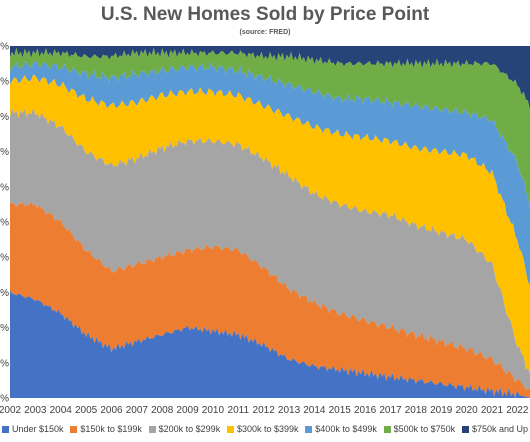 The width and height of the screenshot is (530, 442). I want to click on legend-label: Under $150k, so click(38, 429).